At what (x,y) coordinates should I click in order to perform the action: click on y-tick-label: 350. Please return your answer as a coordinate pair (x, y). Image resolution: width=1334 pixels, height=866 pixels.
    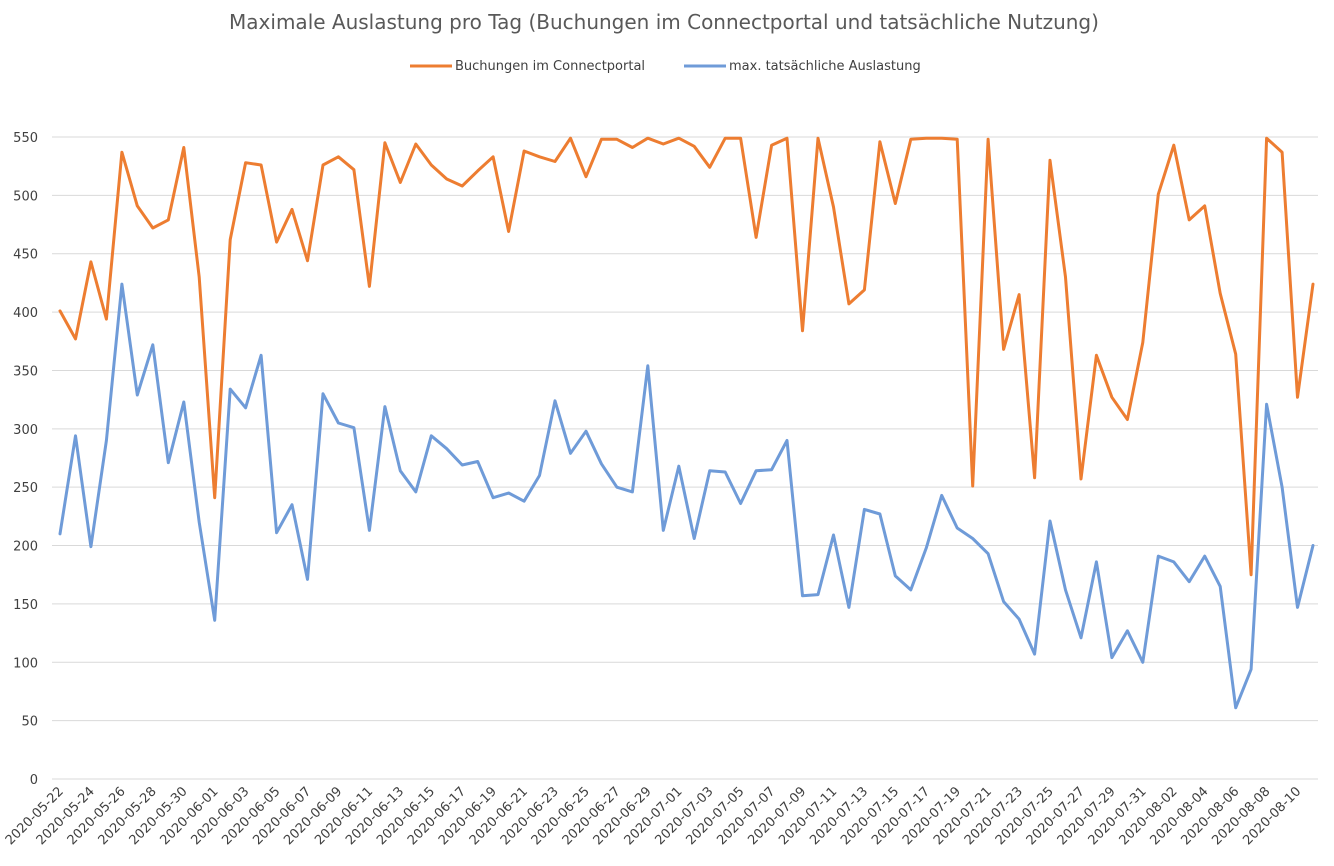
    Looking at the image, I should click on (25, 371).